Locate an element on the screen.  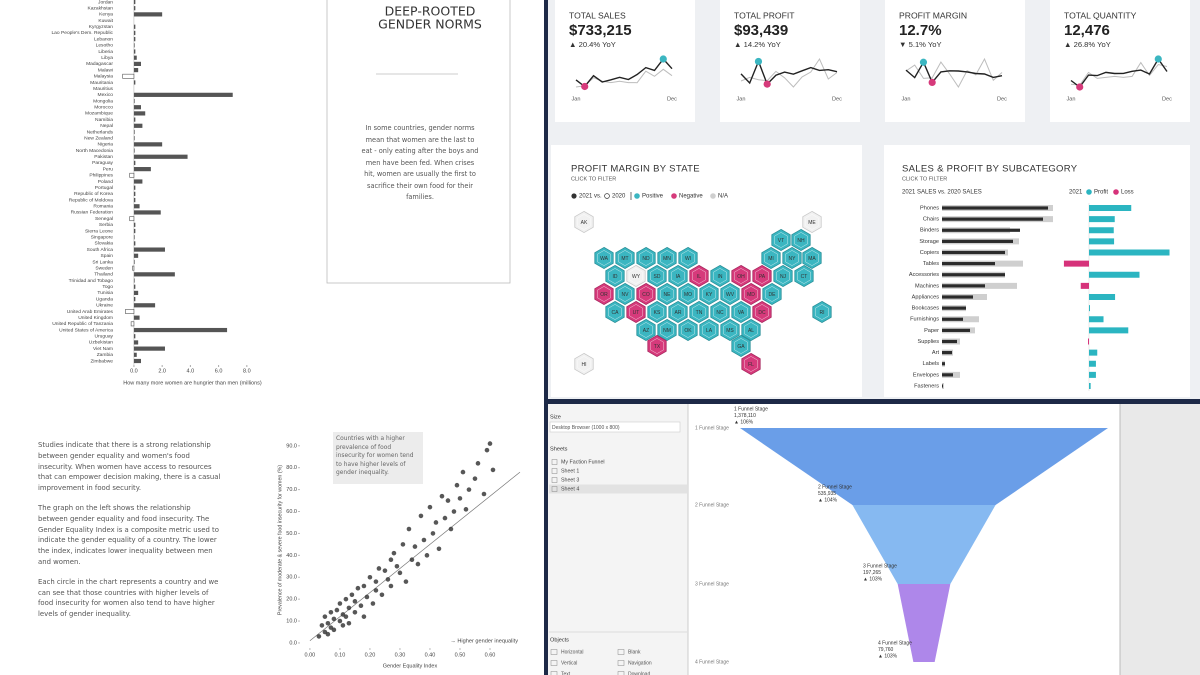
sparkline is located at coordinates (1119, 73).